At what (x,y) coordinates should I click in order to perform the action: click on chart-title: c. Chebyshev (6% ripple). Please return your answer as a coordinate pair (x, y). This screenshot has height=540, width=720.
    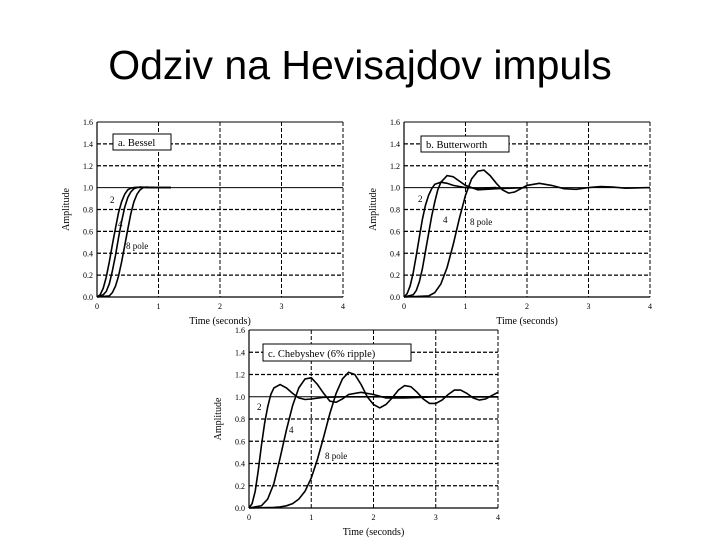
    Looking at the image, I should click on (322, 354).